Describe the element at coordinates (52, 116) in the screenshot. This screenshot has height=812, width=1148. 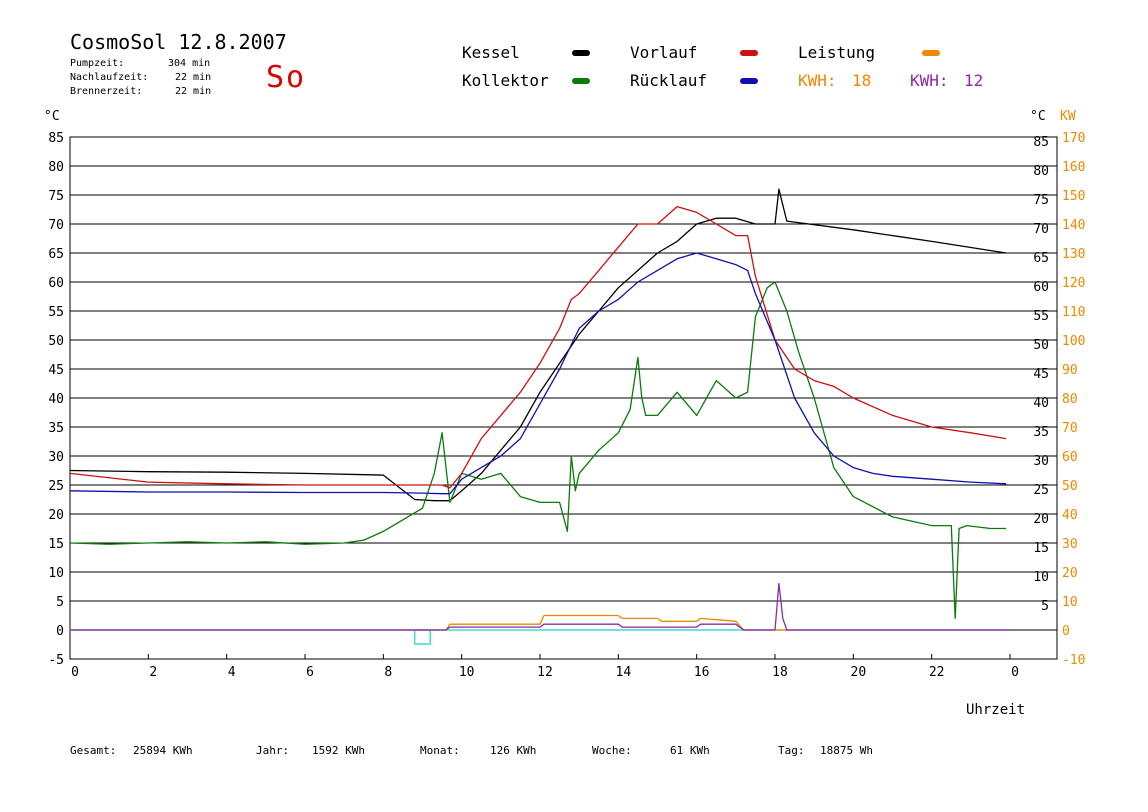
I see `left-axis-unit: °C` at that location.